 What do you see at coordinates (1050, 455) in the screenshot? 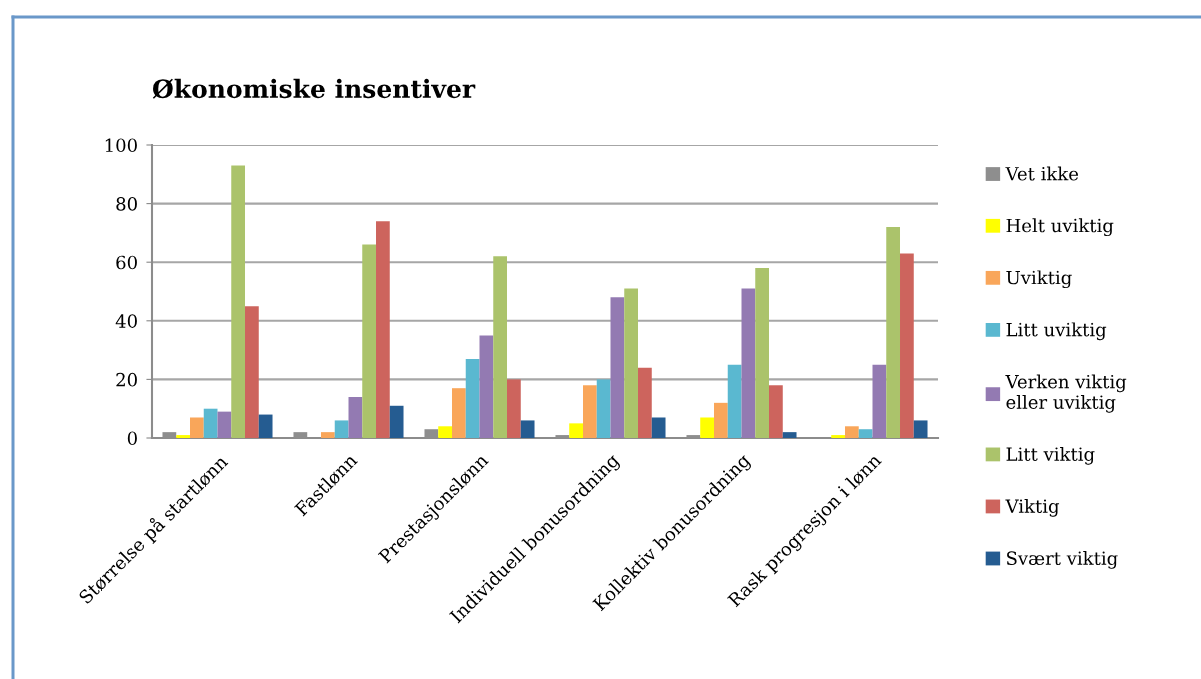
I see `legend-label: Litt viktig` at bounding box center [1050, 455].